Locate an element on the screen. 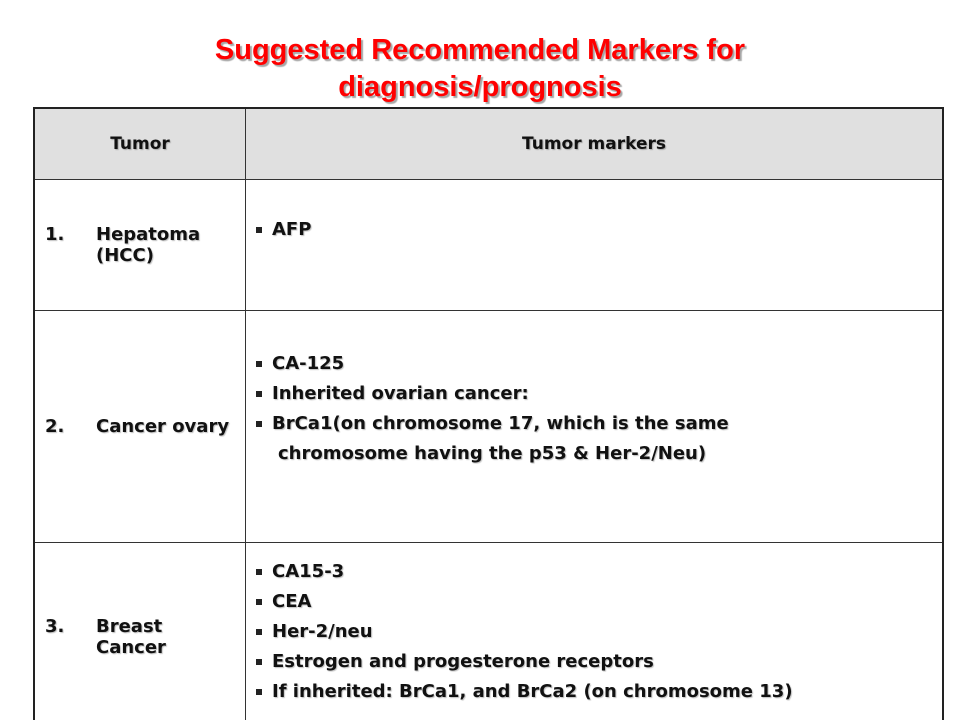  tumor-name: Breast Cancer is located at coordinates (131, 636).